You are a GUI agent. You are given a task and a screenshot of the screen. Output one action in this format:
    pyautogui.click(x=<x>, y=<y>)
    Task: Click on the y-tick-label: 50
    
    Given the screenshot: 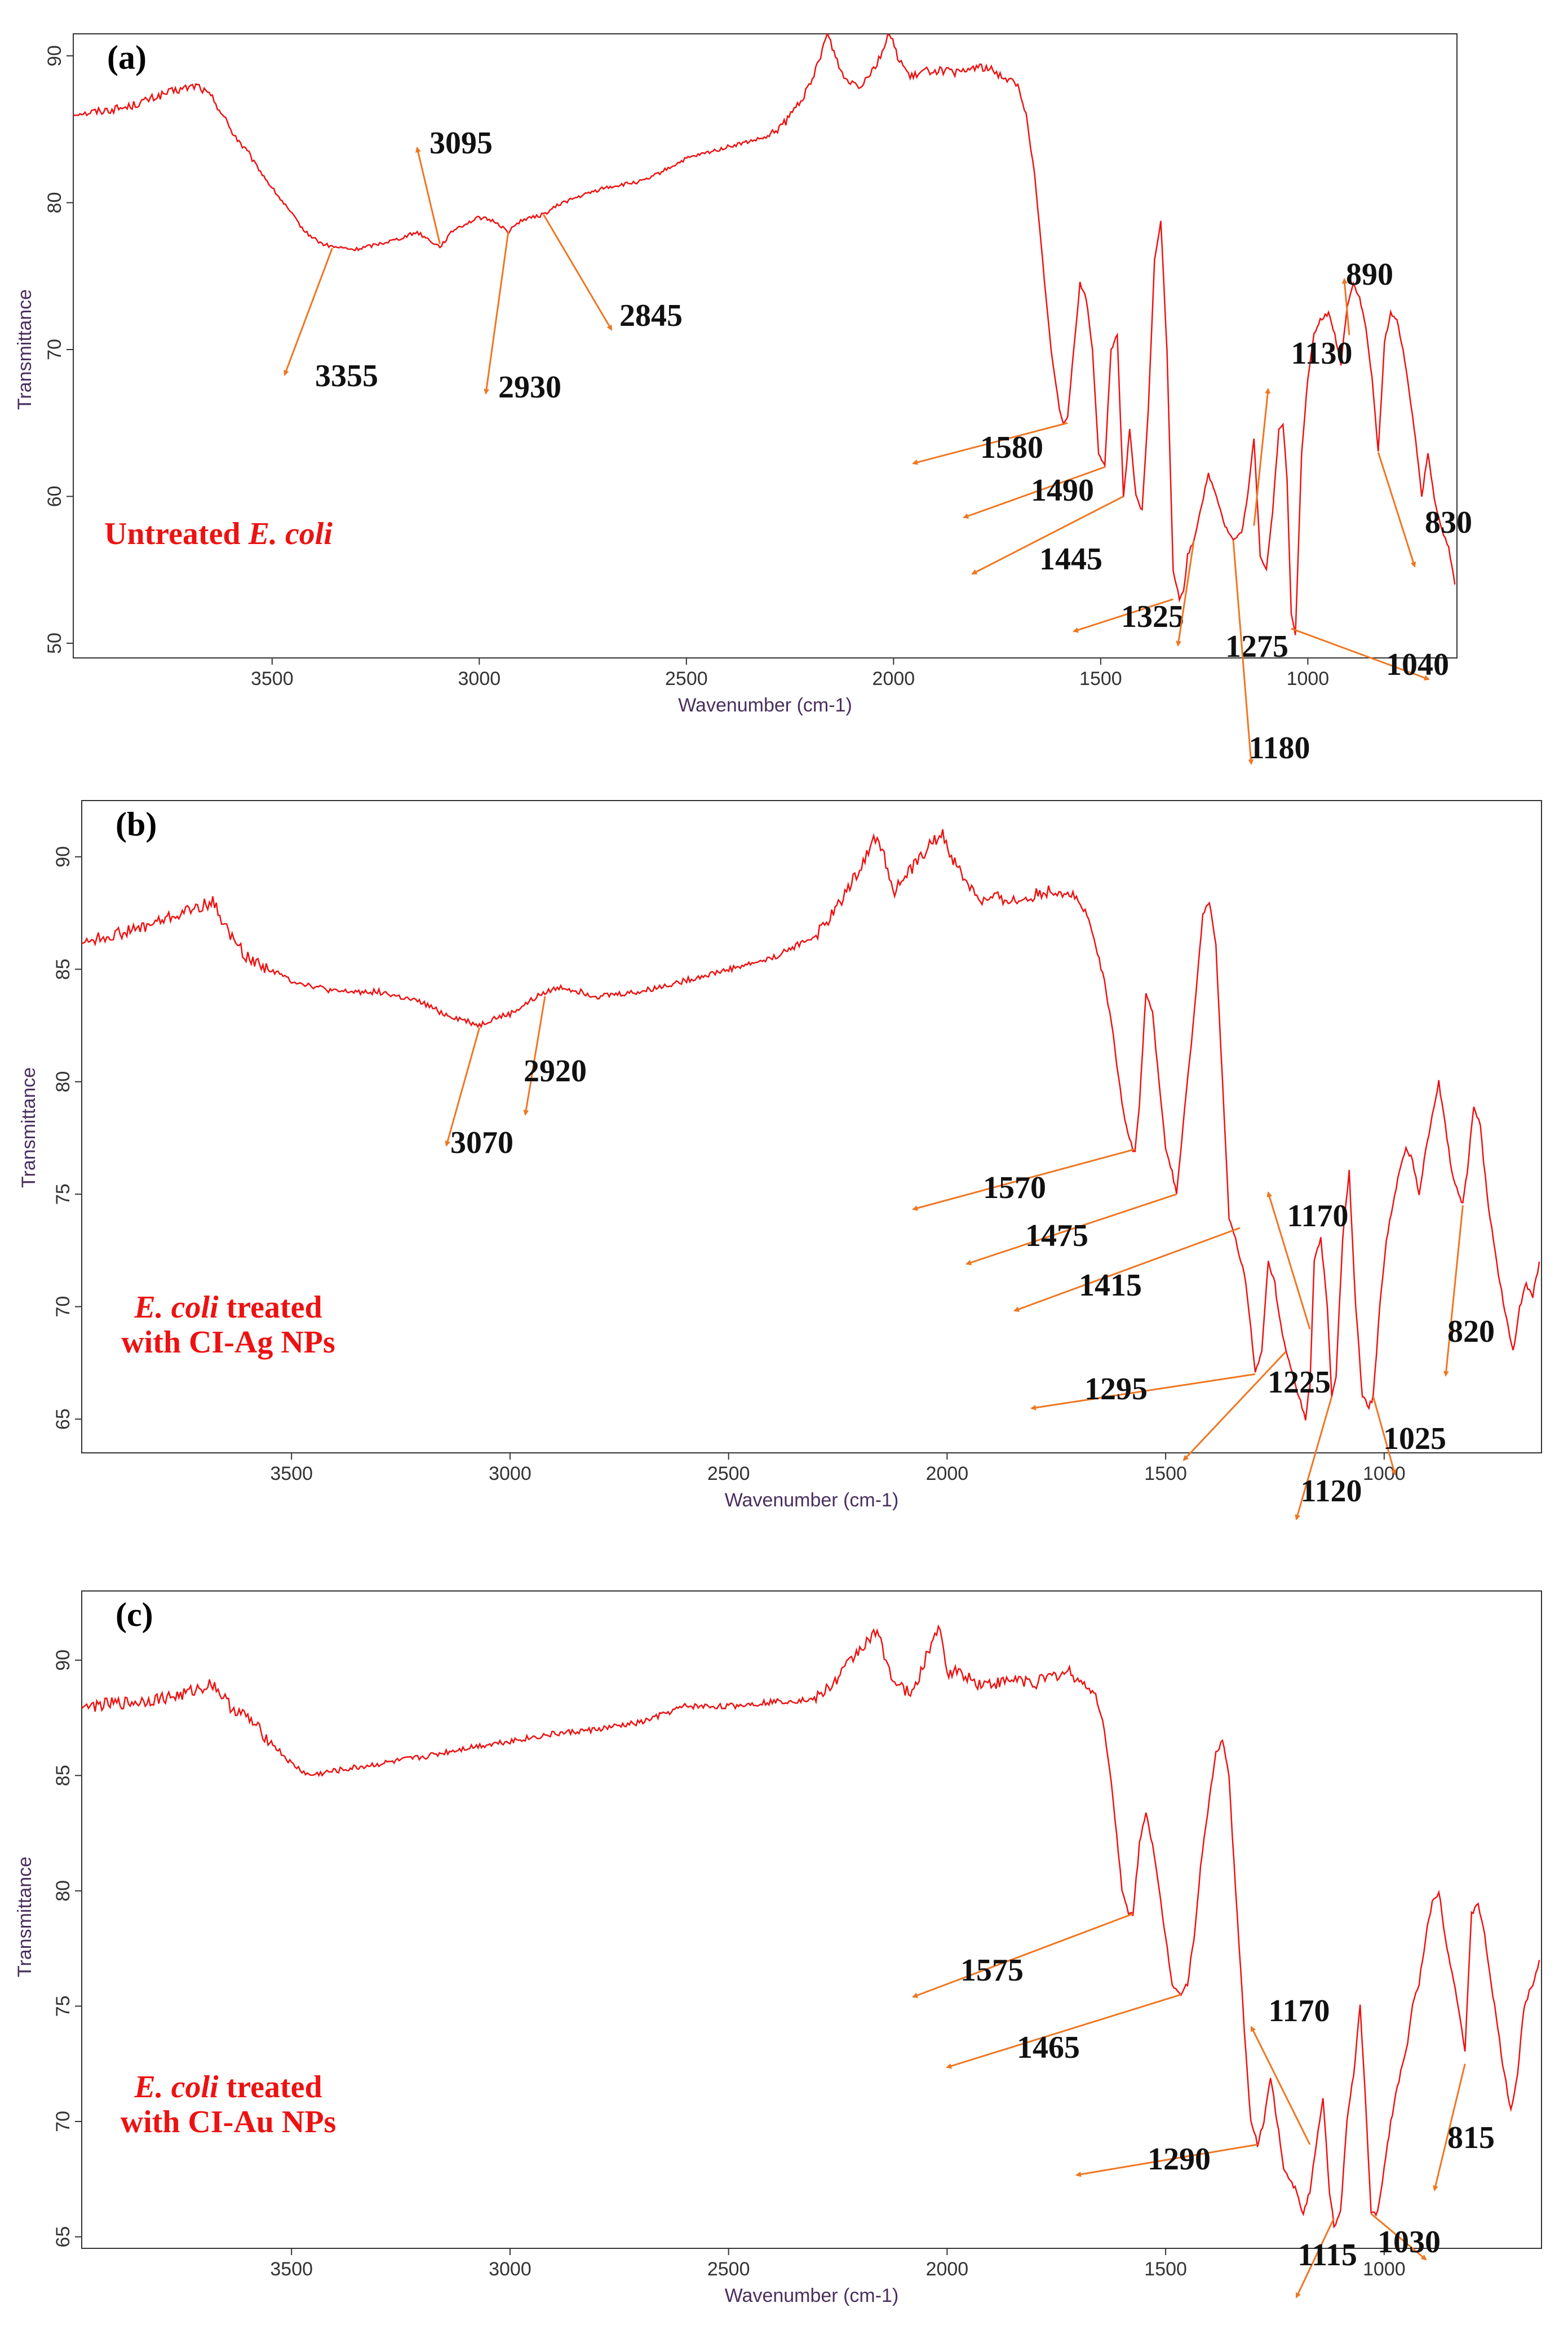 What is the action you would take?
    pyautogui.click(x=55, y=643)
    